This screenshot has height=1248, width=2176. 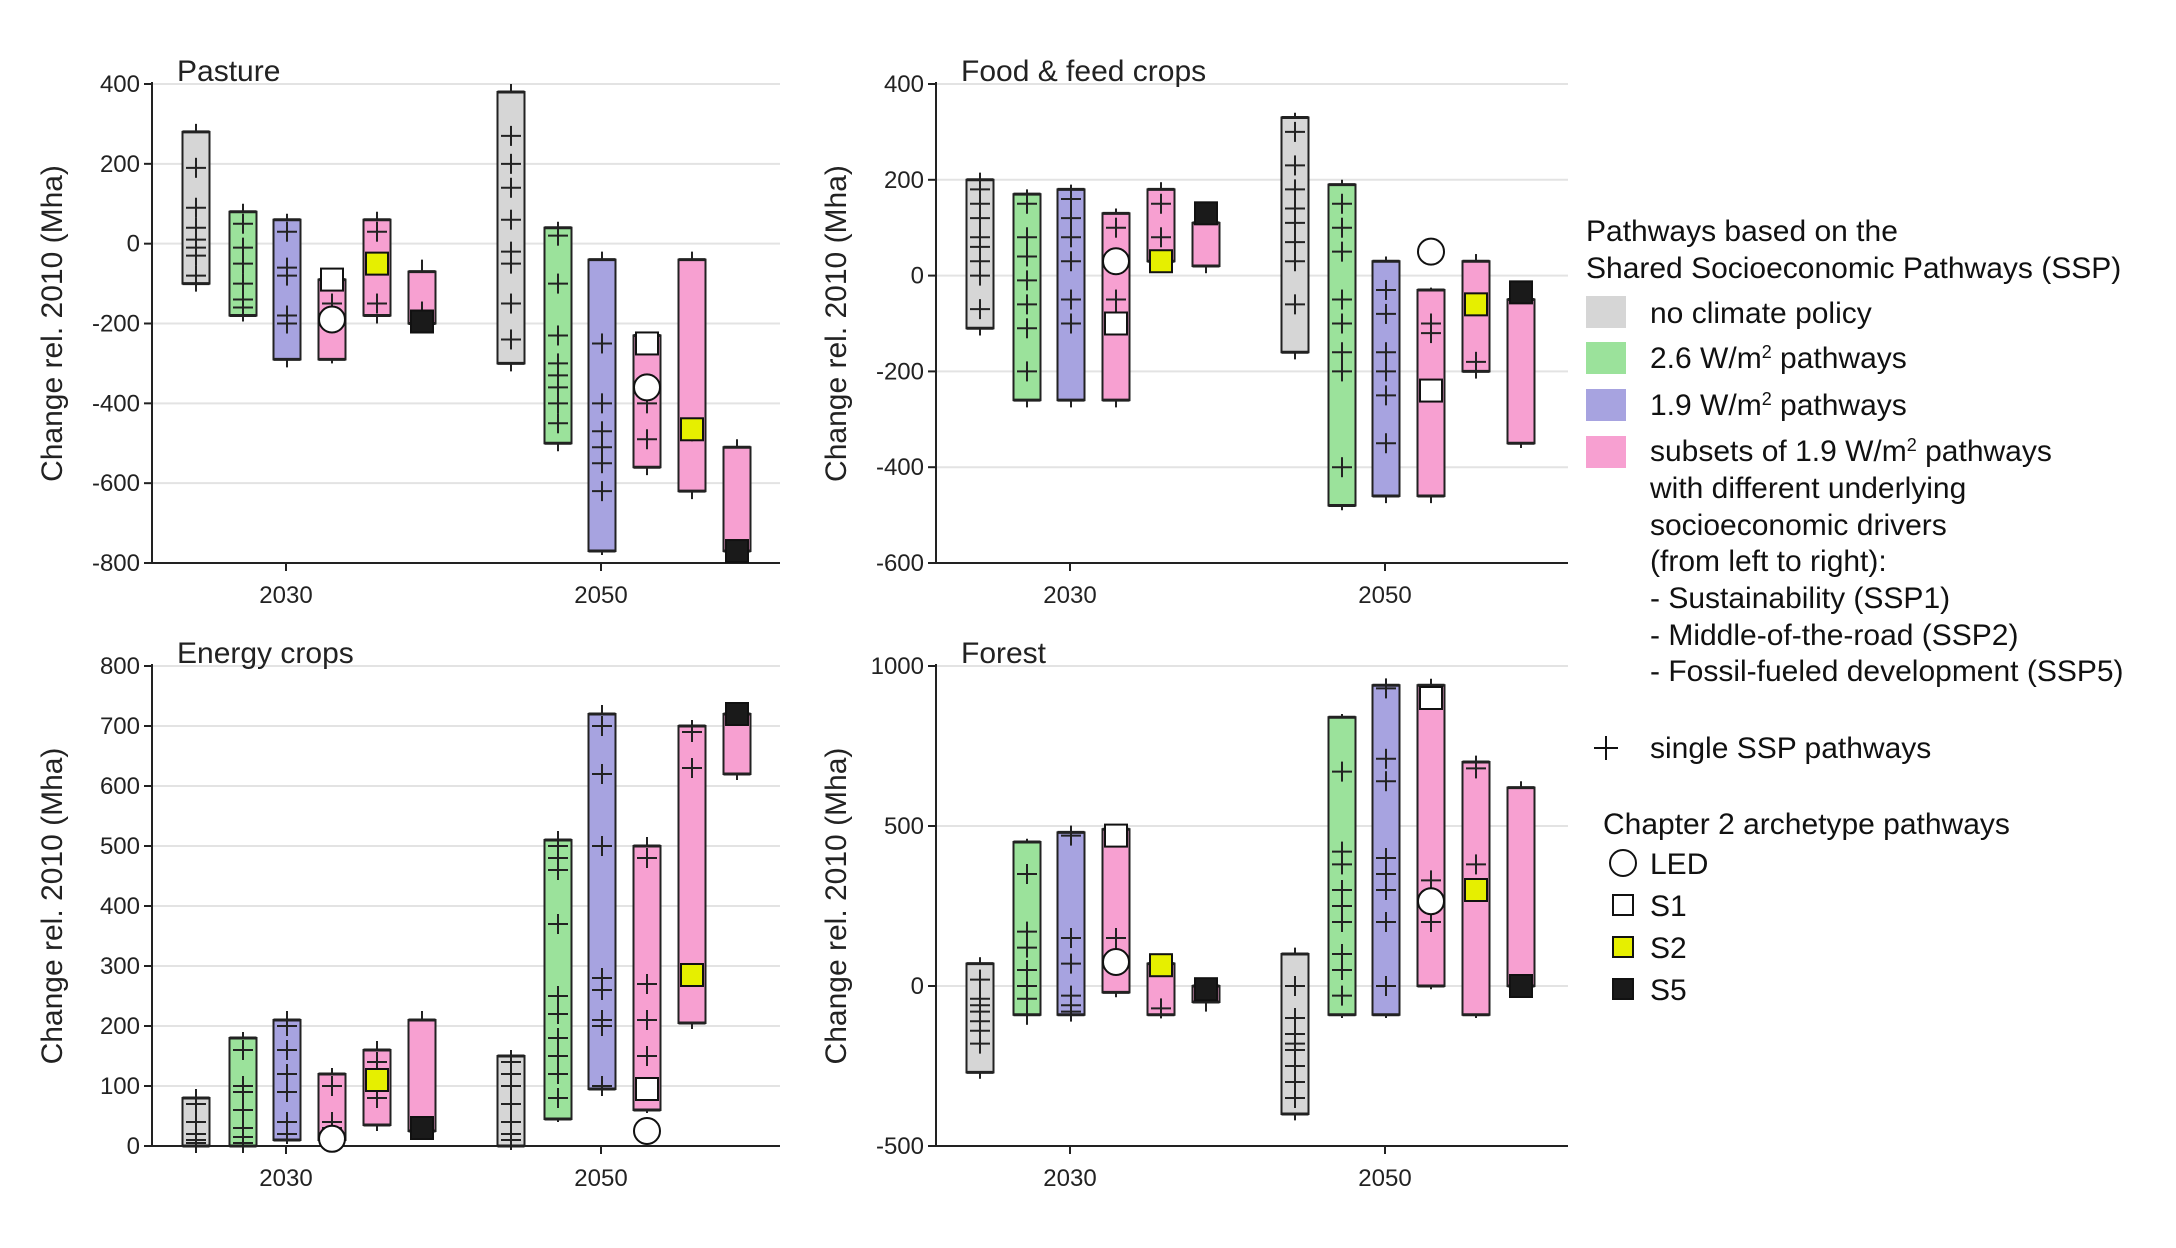 I want to click on legend-label-subset-1: subsets of 1.9 W/m2 pathways, so click(x=1851, y=451).